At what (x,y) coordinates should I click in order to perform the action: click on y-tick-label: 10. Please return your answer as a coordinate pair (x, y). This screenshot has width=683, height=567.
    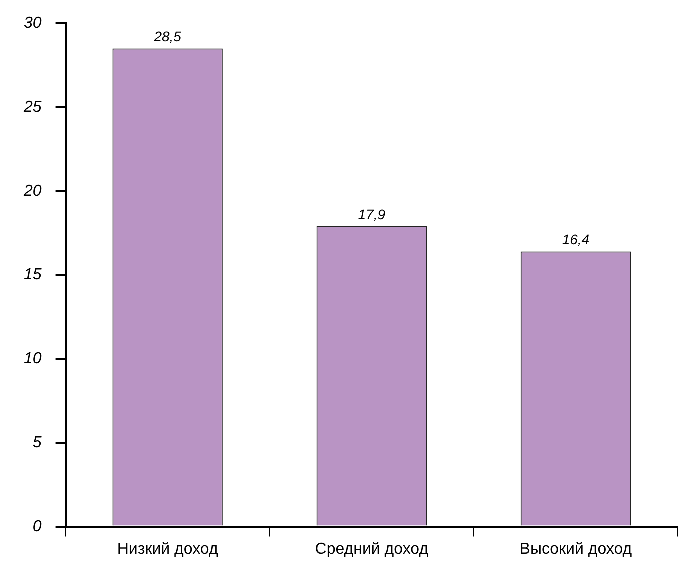
    Looking at the image, I should click on (33, 359).